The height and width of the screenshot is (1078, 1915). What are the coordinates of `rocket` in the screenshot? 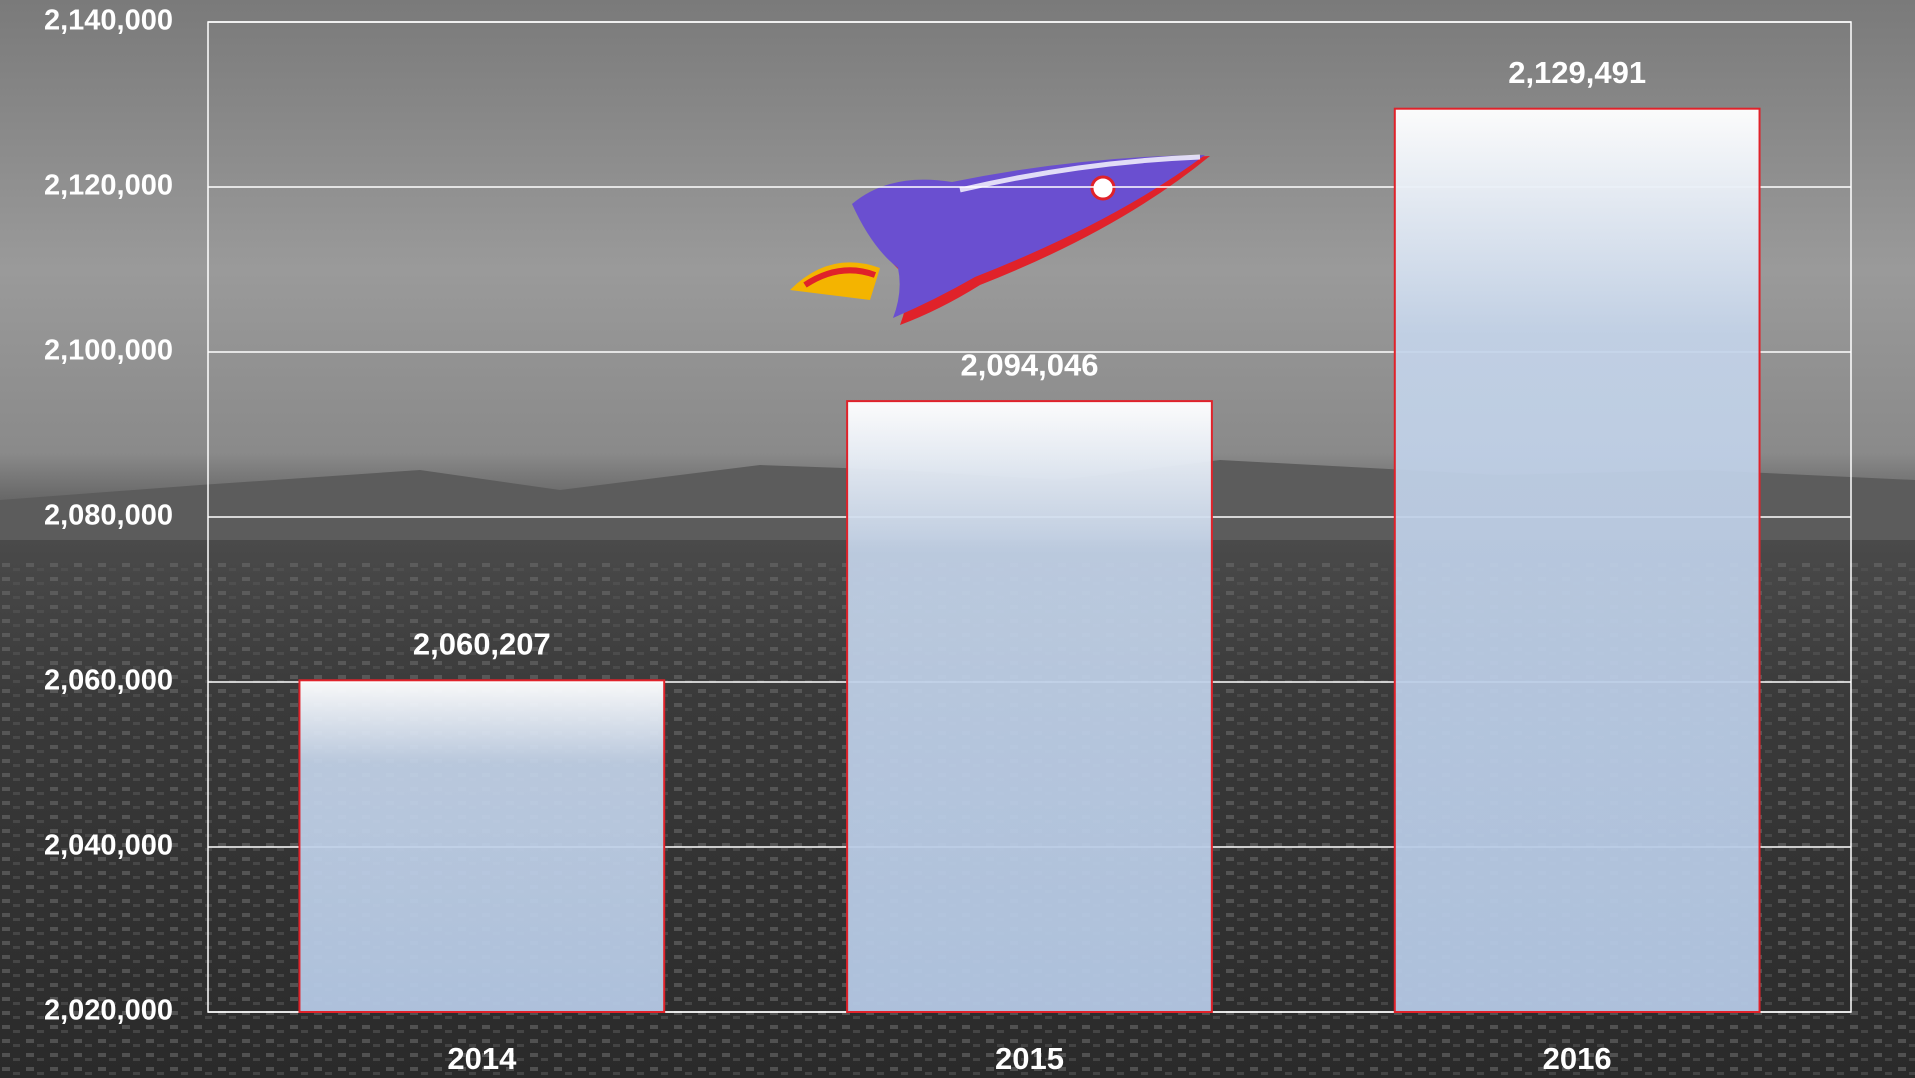 It's located at (1000, 239).